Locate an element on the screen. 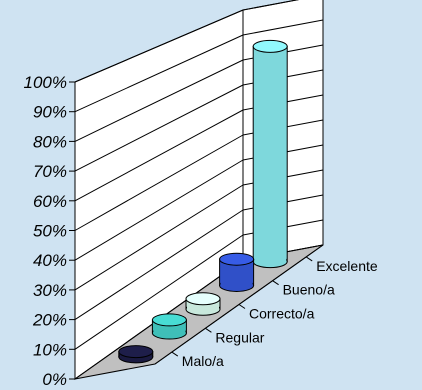 The width and height of the screenshot is (422, 390). y-tick-label: 50% is located at coordinates (50, 231).